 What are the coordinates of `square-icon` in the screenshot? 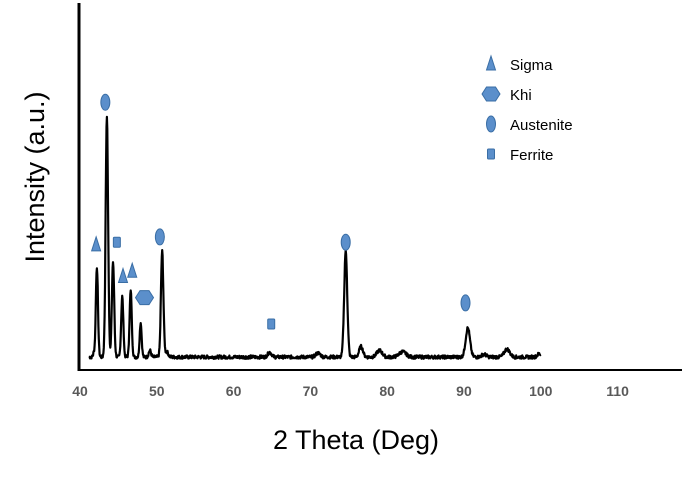 It's located at (491, 154).